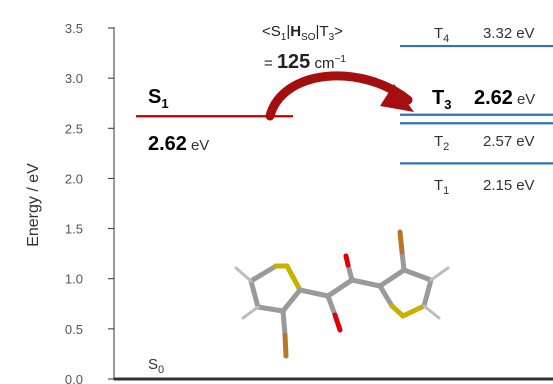 The height and width of the screenshot is (384, 553). I want to click on y-tick-label: 2.5, so click(74, 128).